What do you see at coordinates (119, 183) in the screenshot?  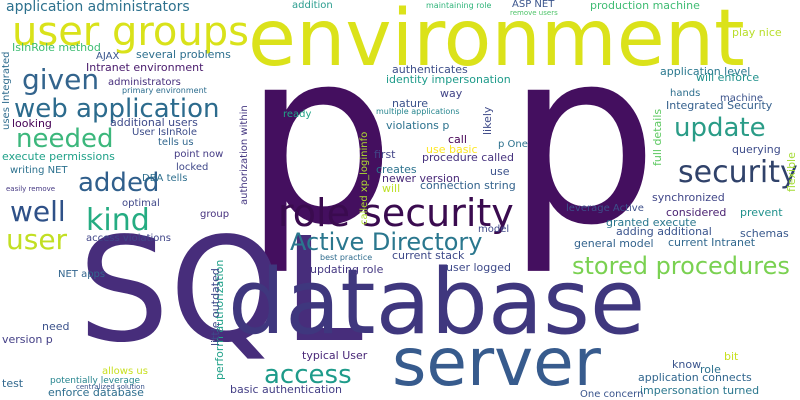 I see `cloud-word: added` at bounding box center [119, 183].